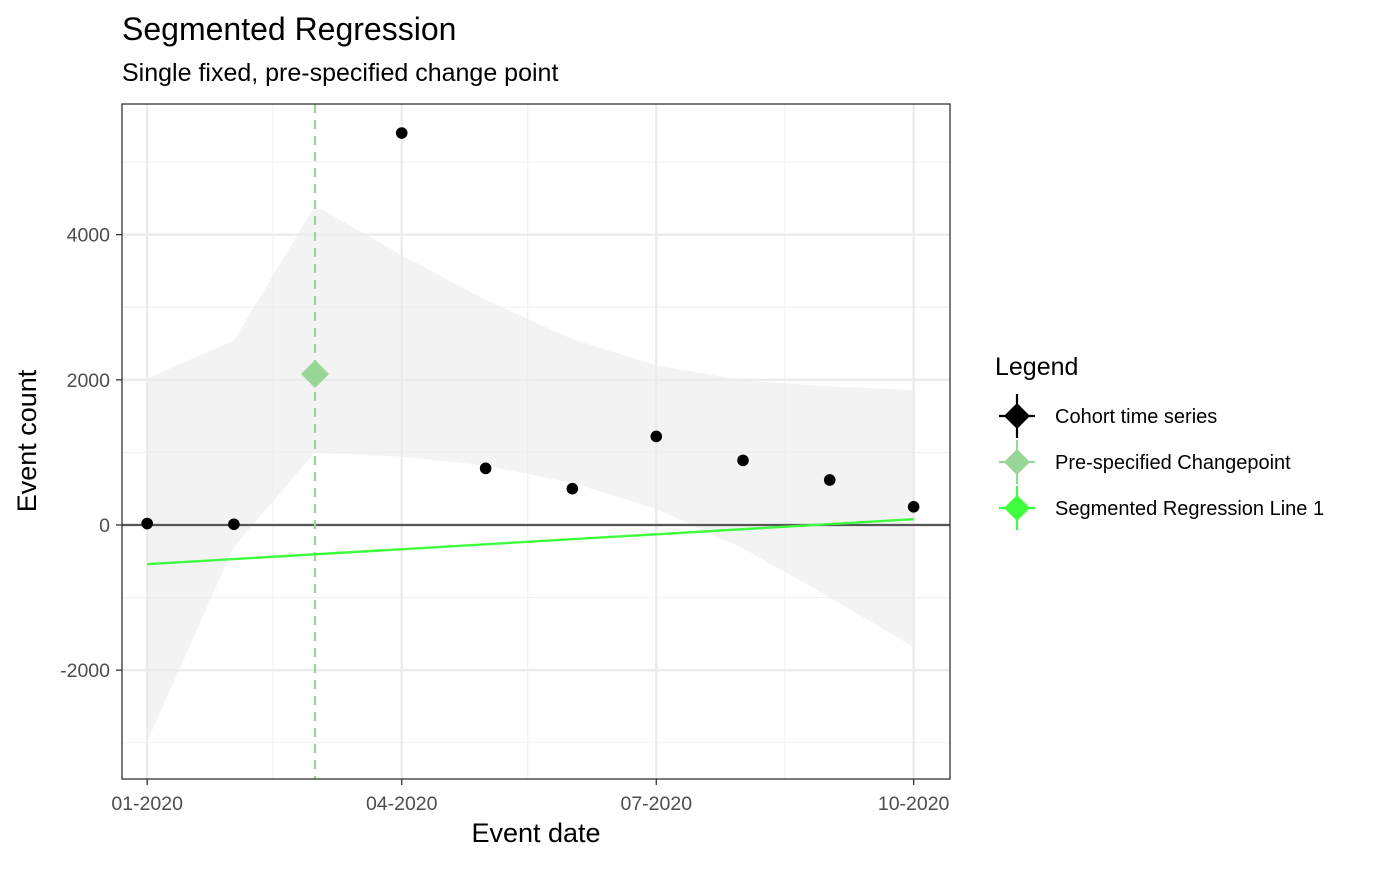  Describe the element at coordinates (147, 804) in the screenshot. I see `x-tick-label: 01-2020` at that location.